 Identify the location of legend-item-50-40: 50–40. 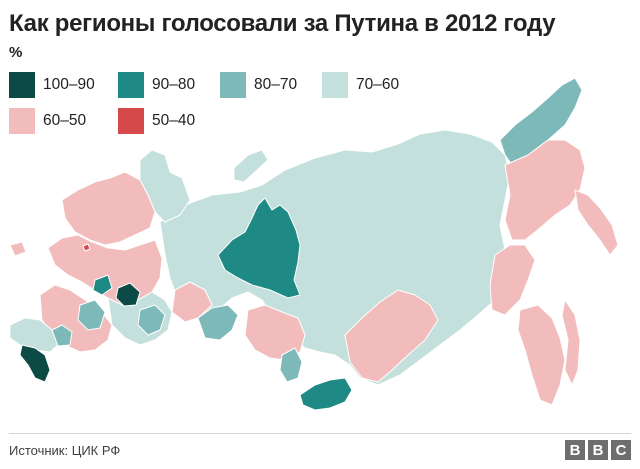
(156, 121).